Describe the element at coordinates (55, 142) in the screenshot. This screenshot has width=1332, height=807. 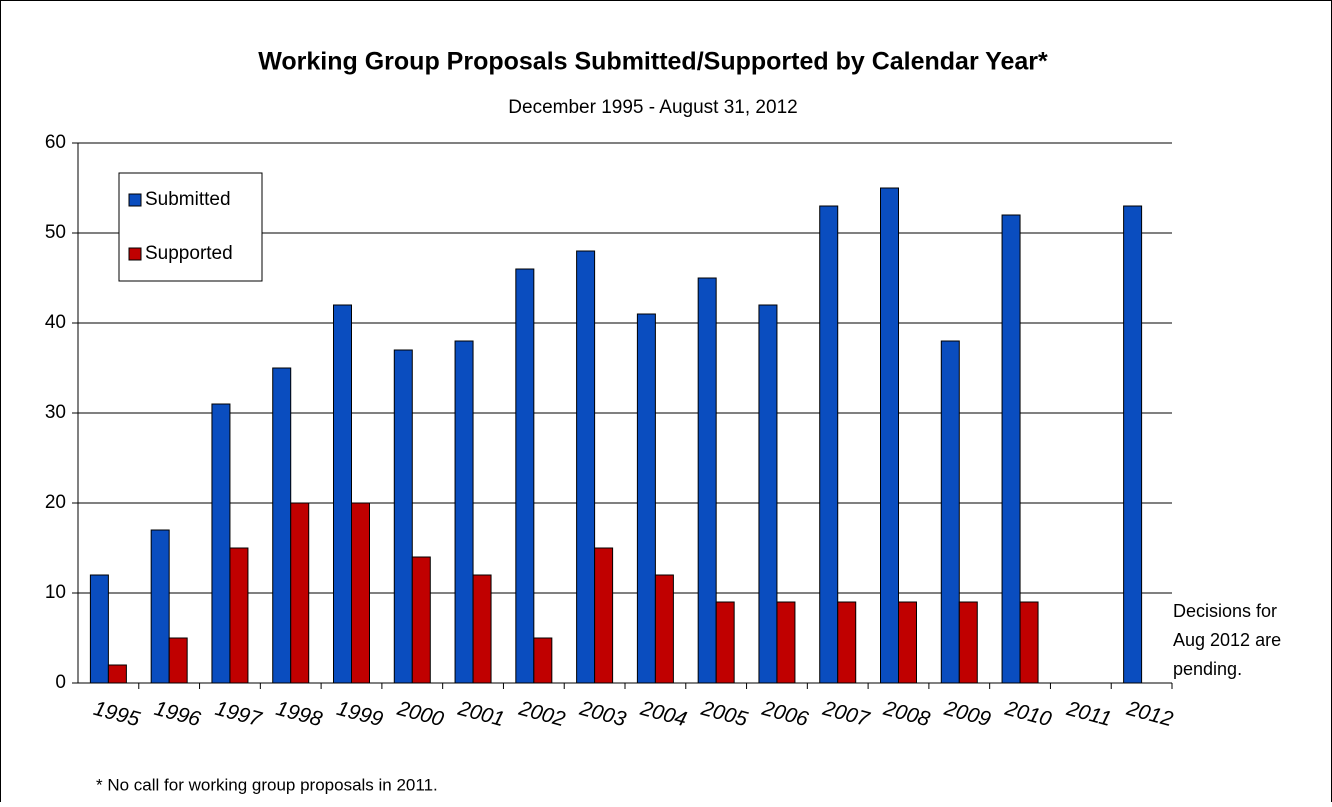
I see `y-tick-label: 60` at that location.